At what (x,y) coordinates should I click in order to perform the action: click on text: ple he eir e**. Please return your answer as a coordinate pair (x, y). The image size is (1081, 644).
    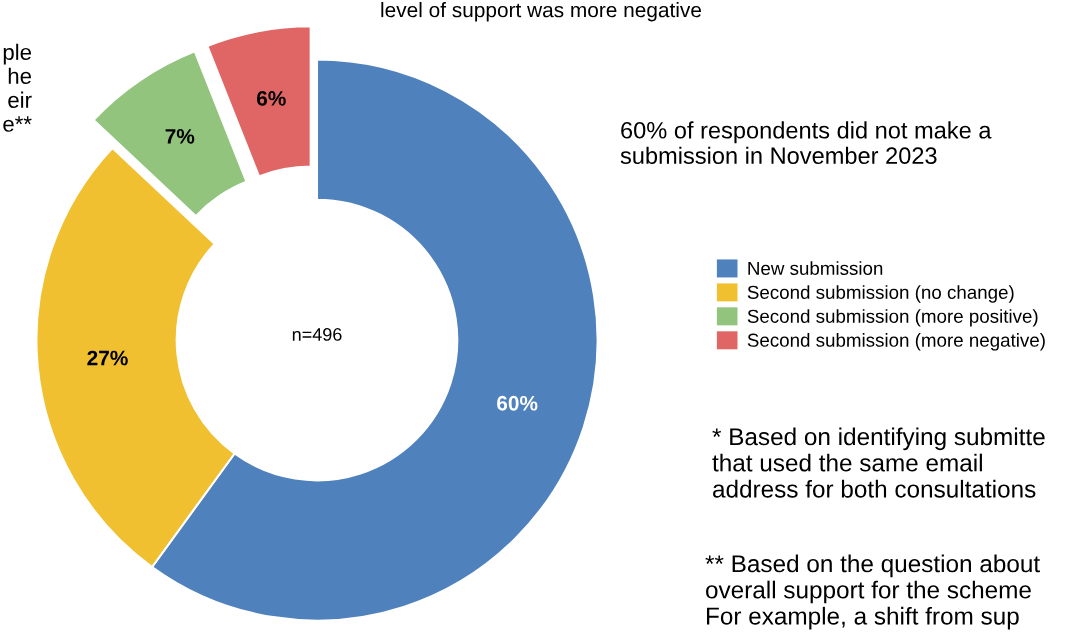
    Looking at the image, I should click on (17, 87).